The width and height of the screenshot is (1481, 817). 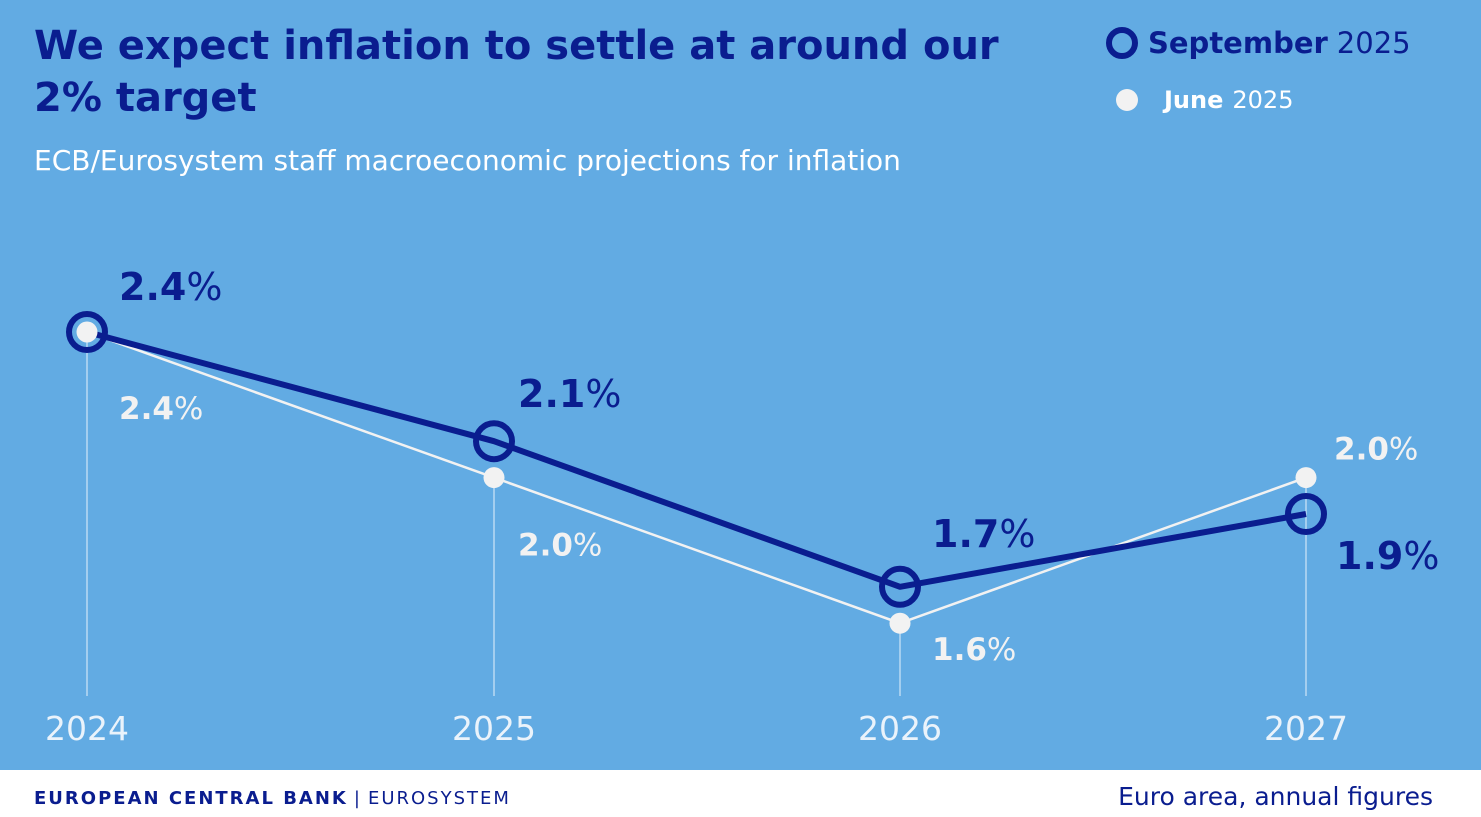 What do you see at coordinates (1387, 556) in the screenshot?
I see `september-label-2027: 1.9%` at bounding box center [1387, 556].